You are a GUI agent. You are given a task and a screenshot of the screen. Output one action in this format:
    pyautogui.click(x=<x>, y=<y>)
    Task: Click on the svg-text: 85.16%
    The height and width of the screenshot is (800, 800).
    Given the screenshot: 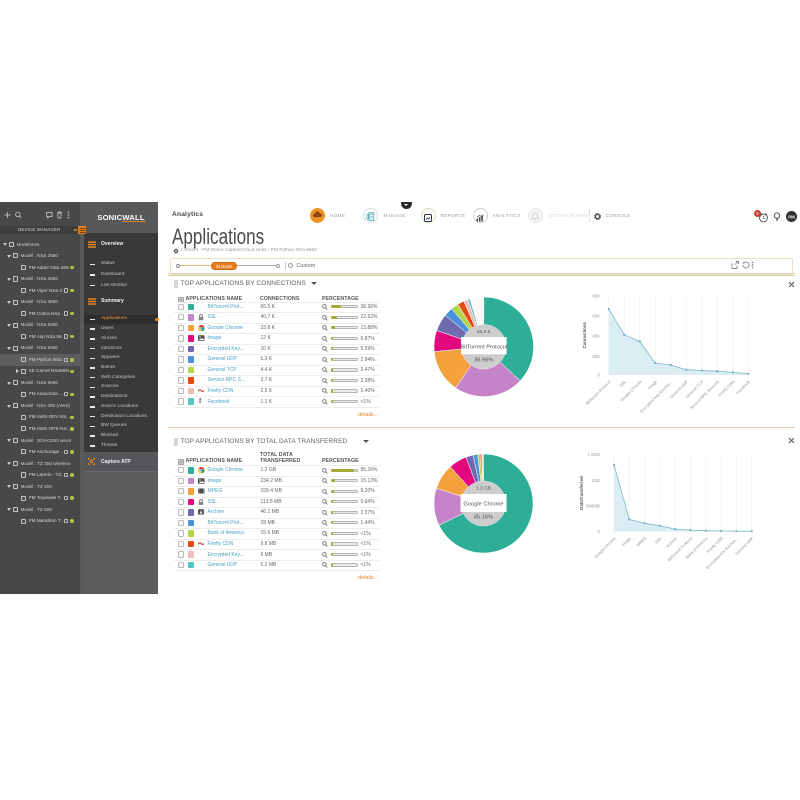 What is the action you would take?
    pyautogui.click(x=483, y=517)
    